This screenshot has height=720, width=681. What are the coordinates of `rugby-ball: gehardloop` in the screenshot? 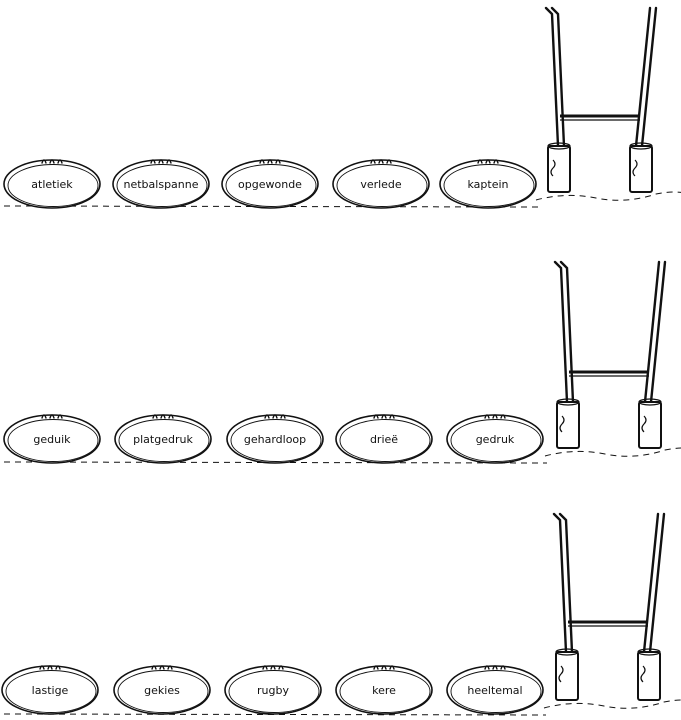 It's located at (275, 439).